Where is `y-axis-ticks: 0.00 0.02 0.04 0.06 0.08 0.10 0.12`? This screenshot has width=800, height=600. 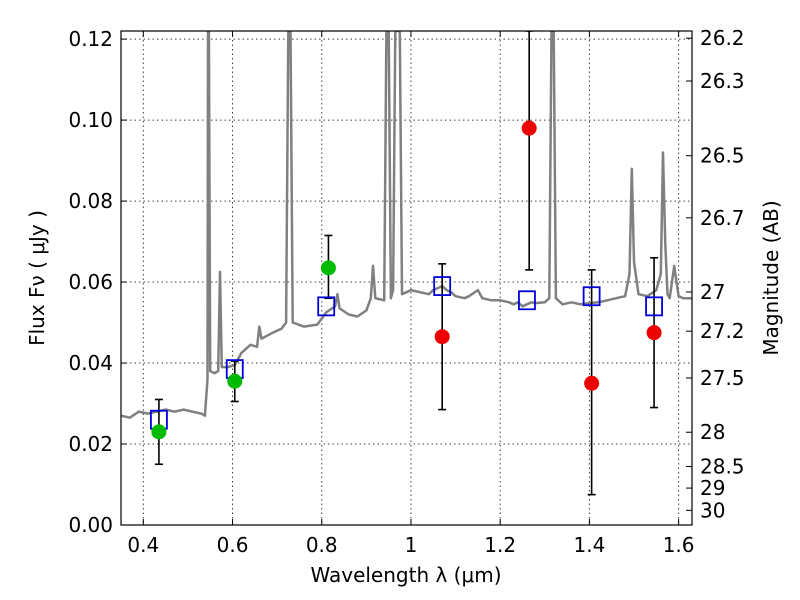
y-axis-ticks: 0.00 0.02 0.04 0.06 0.08 0.10 0.12 is located at coordinates (97, 282).